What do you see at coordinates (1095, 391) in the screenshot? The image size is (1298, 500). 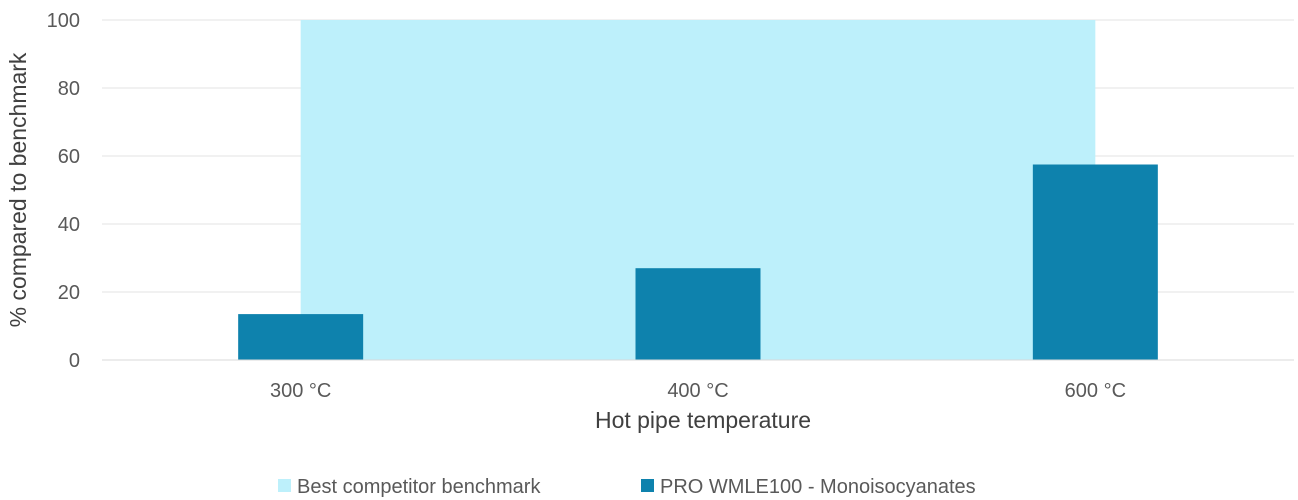 I see `x-tick-label: 600 °C` at bounding box center [1095, 391].